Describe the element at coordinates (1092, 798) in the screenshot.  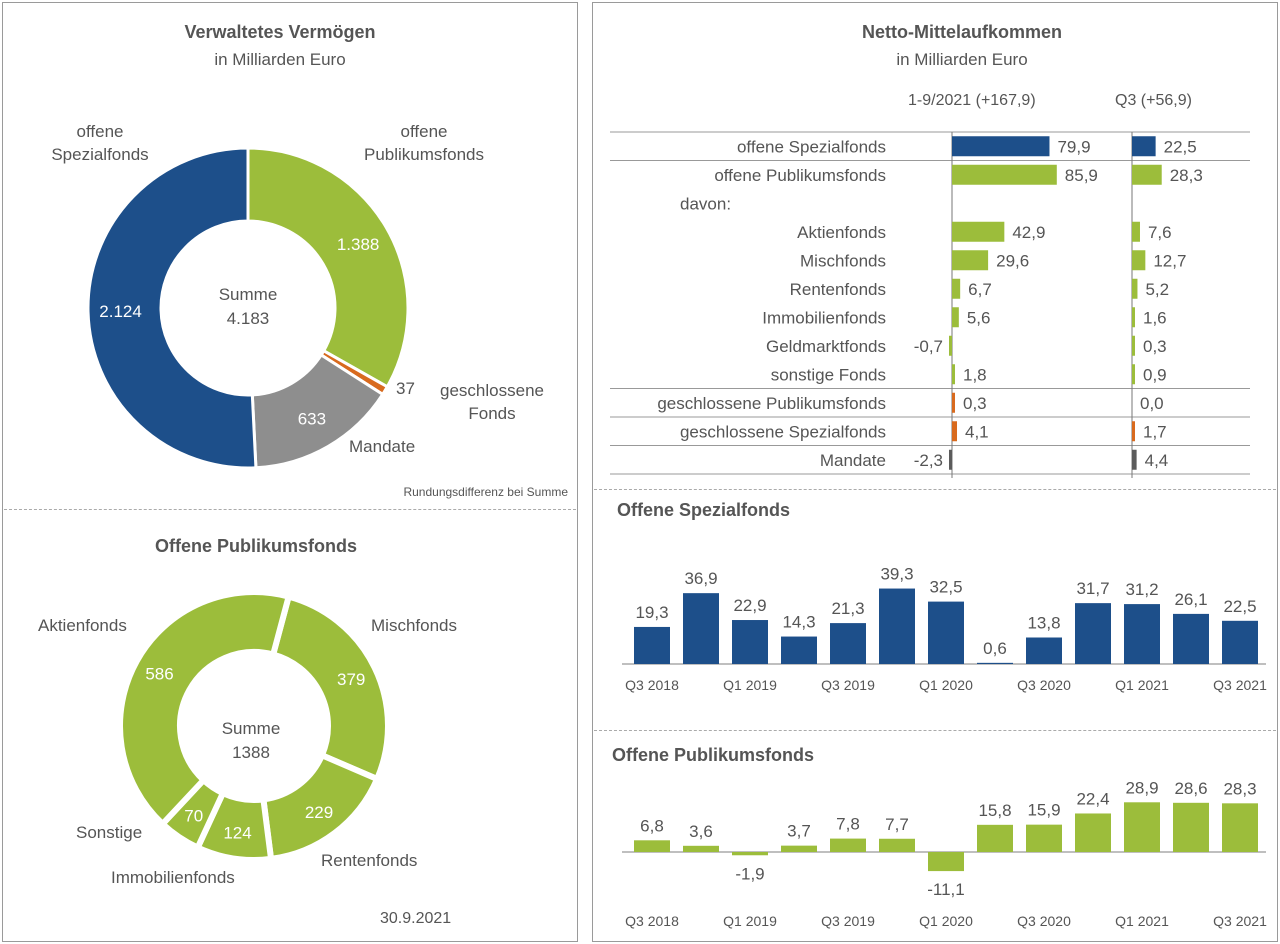
I see `publikum-value-9: 22,4` at that location.